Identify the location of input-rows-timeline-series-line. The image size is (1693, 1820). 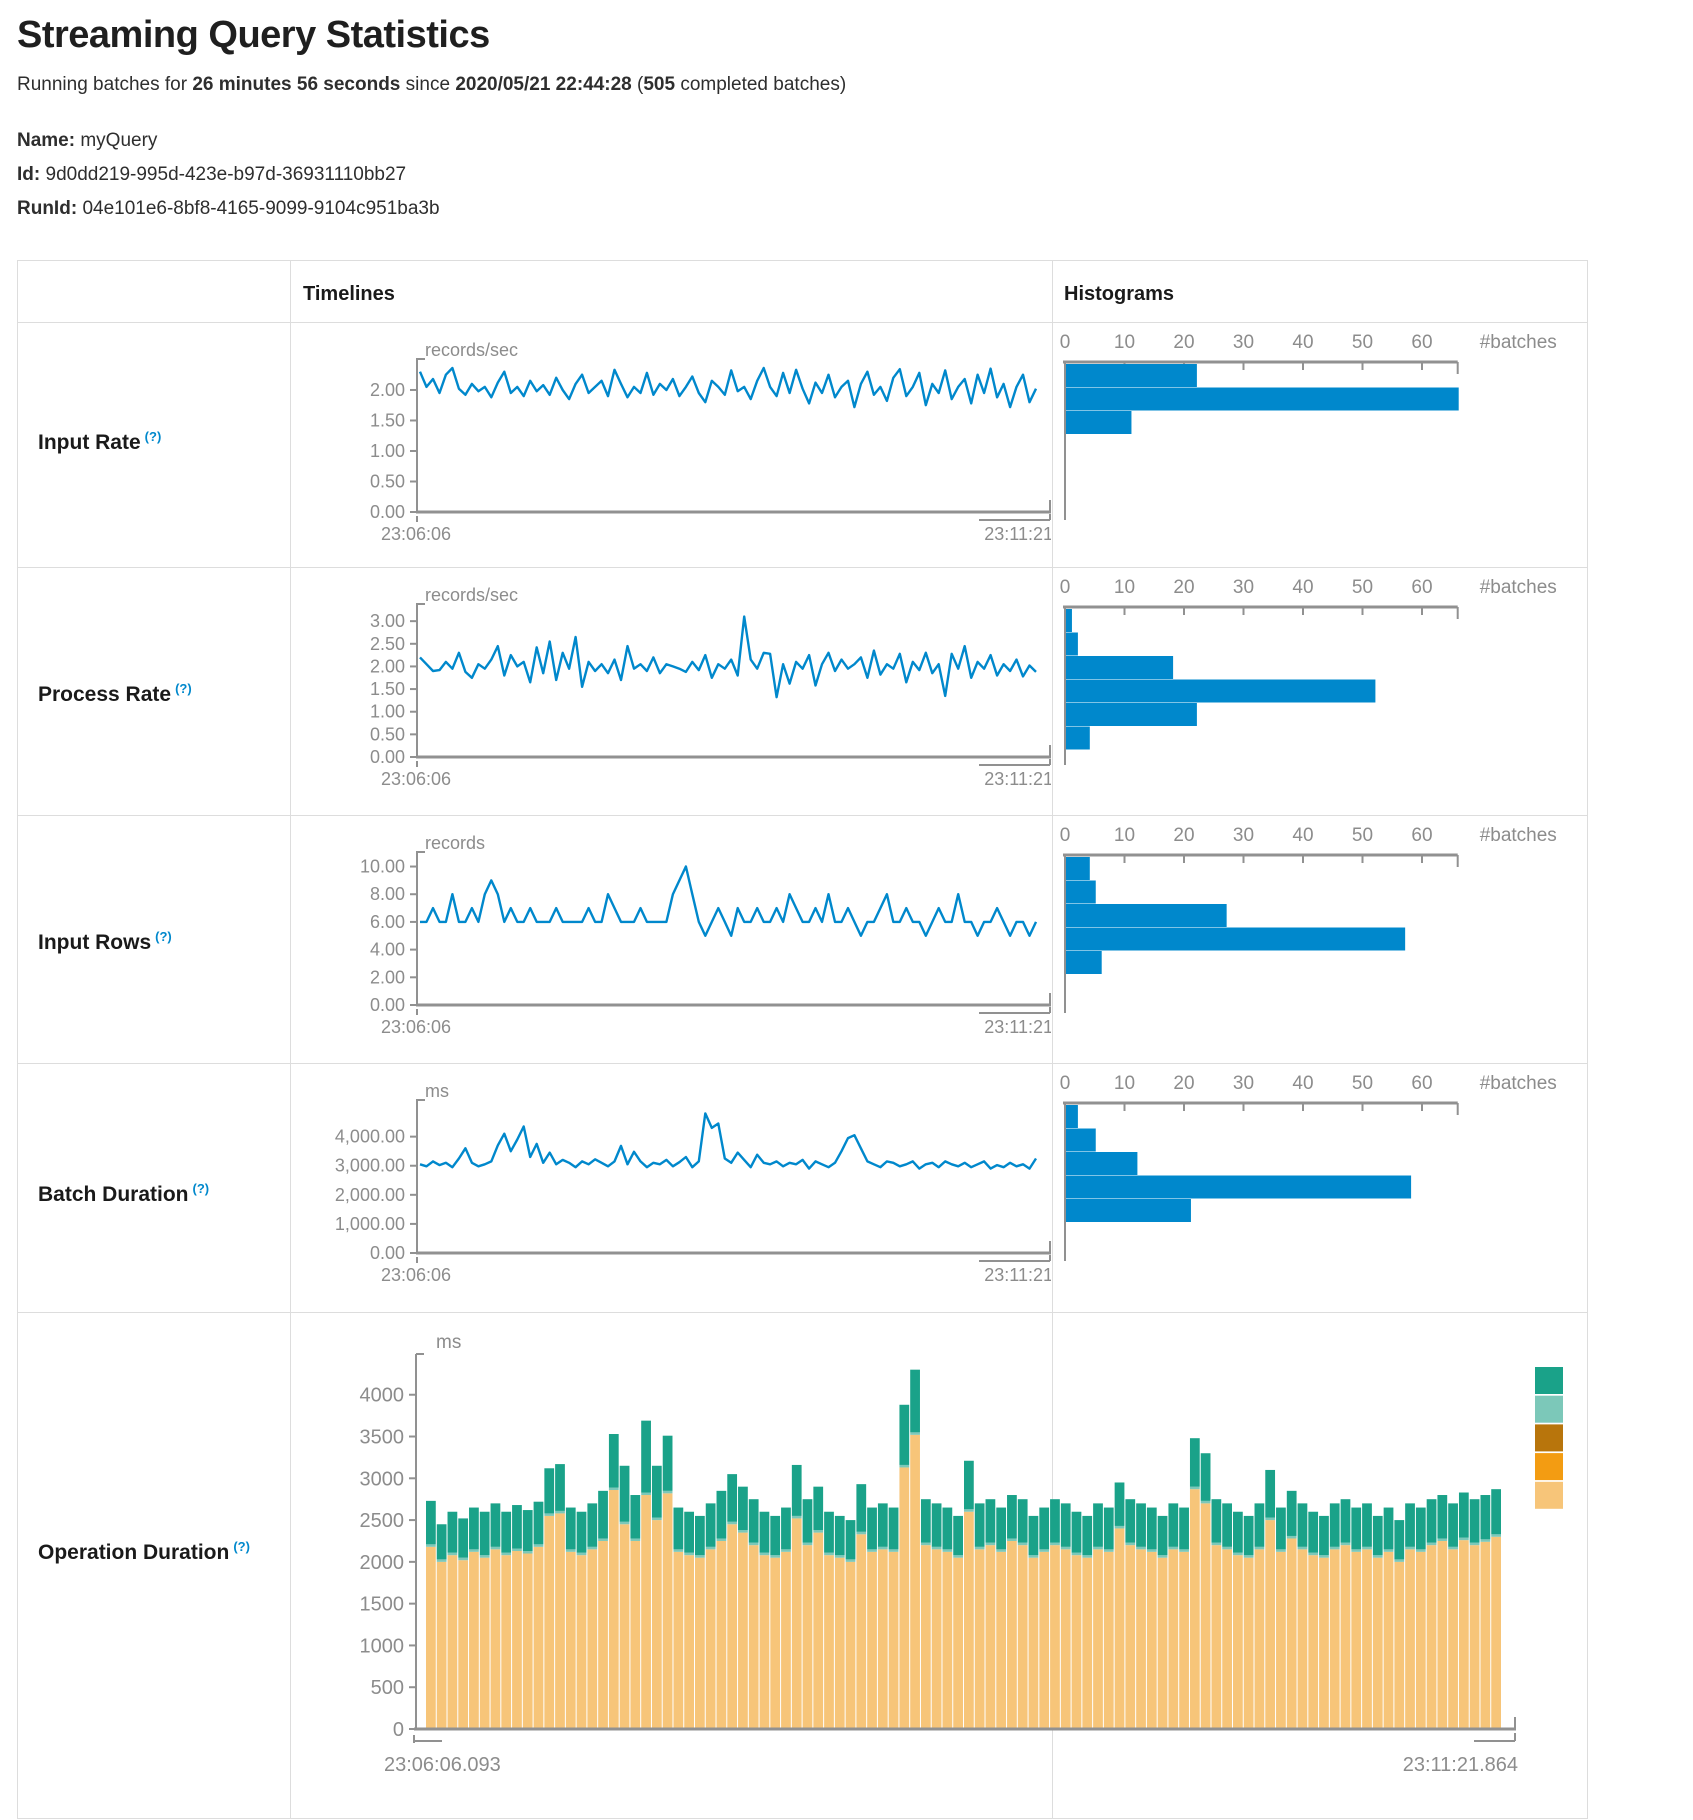
(729, 901).